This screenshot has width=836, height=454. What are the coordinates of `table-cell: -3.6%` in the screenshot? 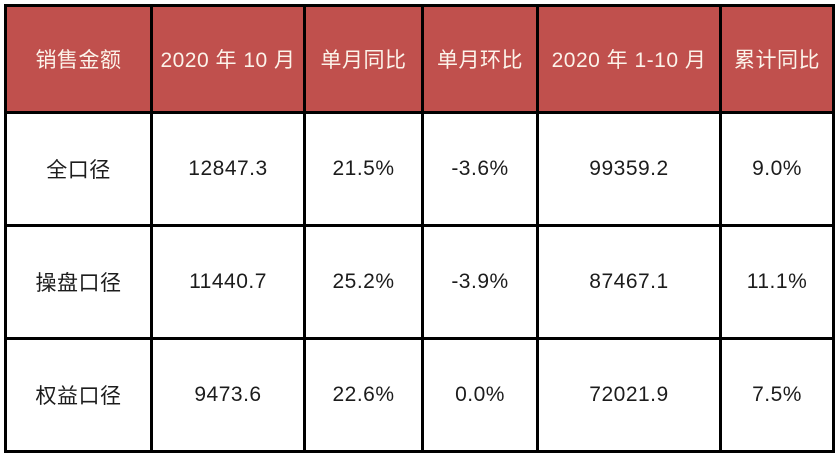 It's located at (480, 169).